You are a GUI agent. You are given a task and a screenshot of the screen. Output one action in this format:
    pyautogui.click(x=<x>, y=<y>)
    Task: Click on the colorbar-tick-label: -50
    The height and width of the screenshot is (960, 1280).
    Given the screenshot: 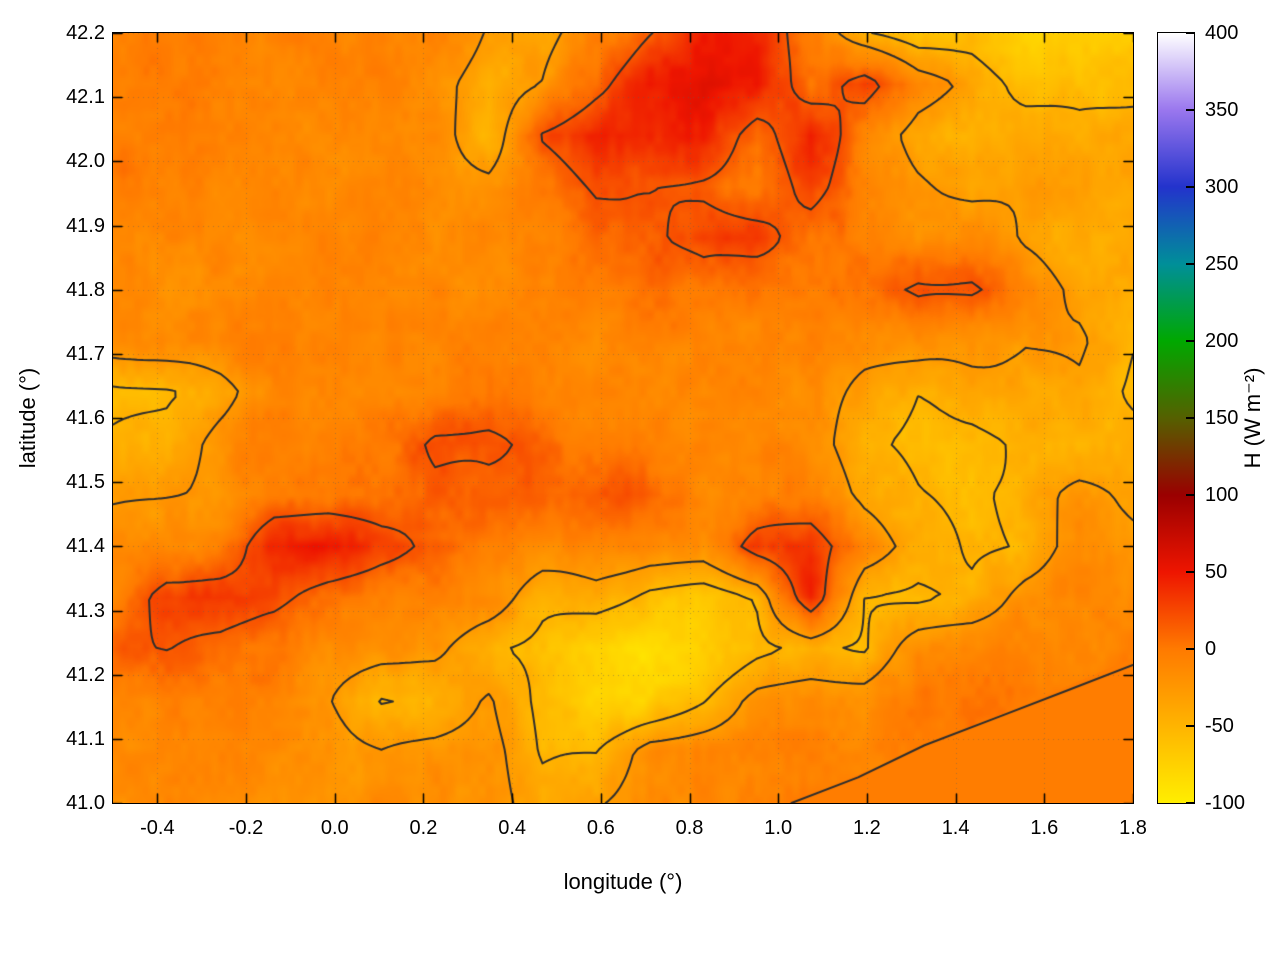 What is the action you would take?
    pyautogui.click(x=1219, y=726)
    